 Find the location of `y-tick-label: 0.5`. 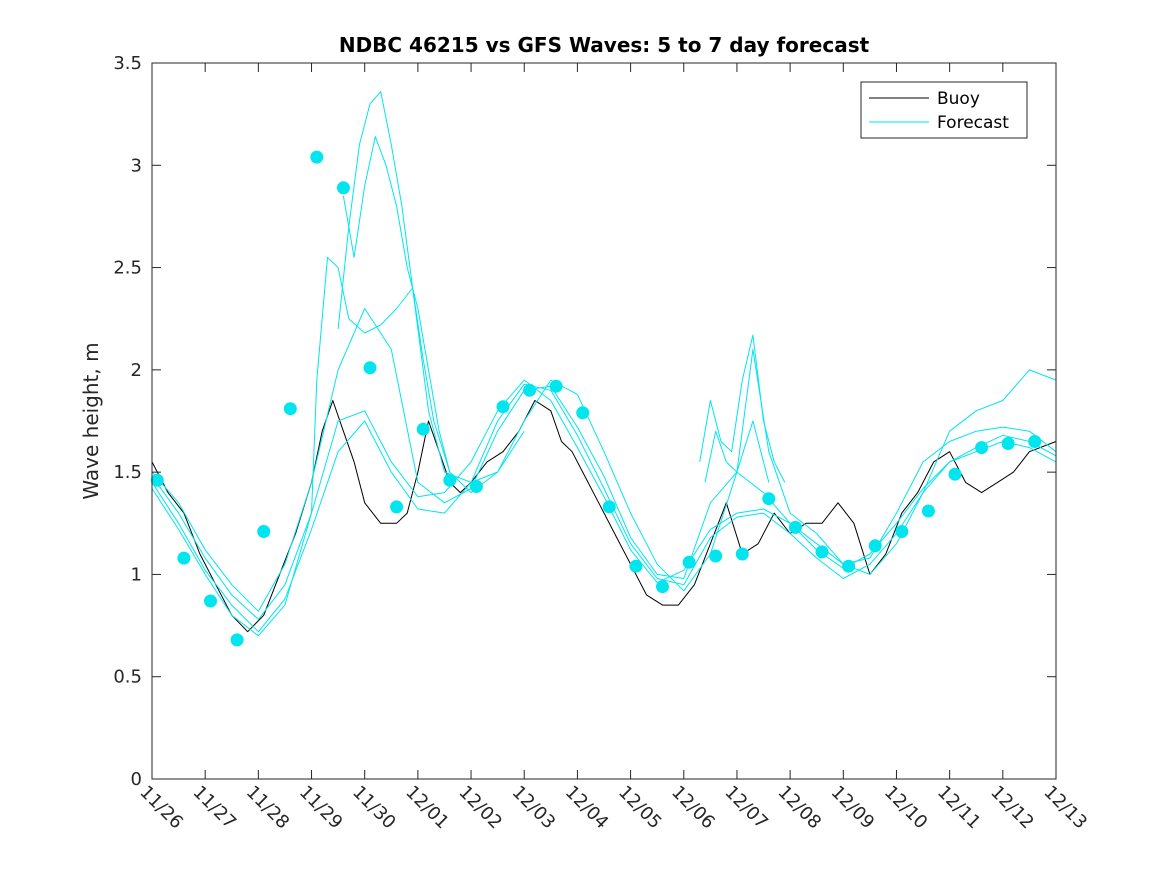

y-tick-label: 0.5 is located at coordinates (127, 677).